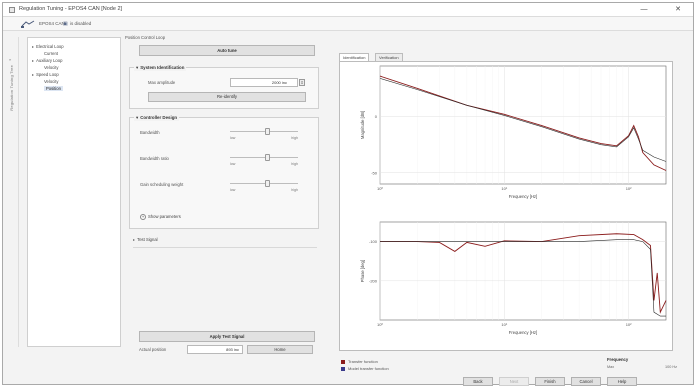 Image resolution: width=696 pixels, height=387 pixels. I want to click on tree-item-label: Electrical Loop, so click(50, 46).